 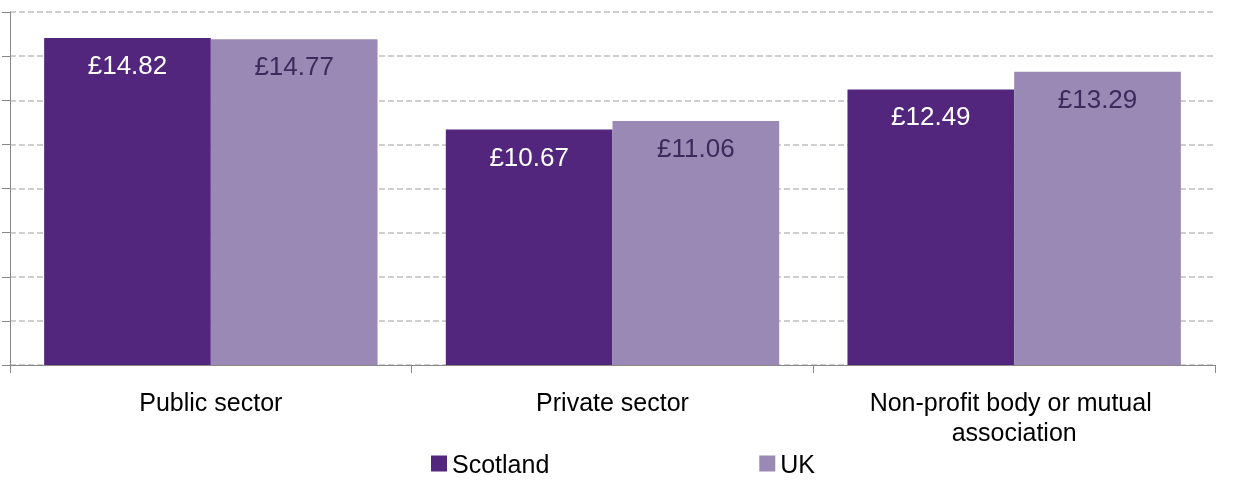 What do you see at coordinates (696, 147) in the screenshot?
I see `data-label: £11.06` at bounding box center [696, 147].